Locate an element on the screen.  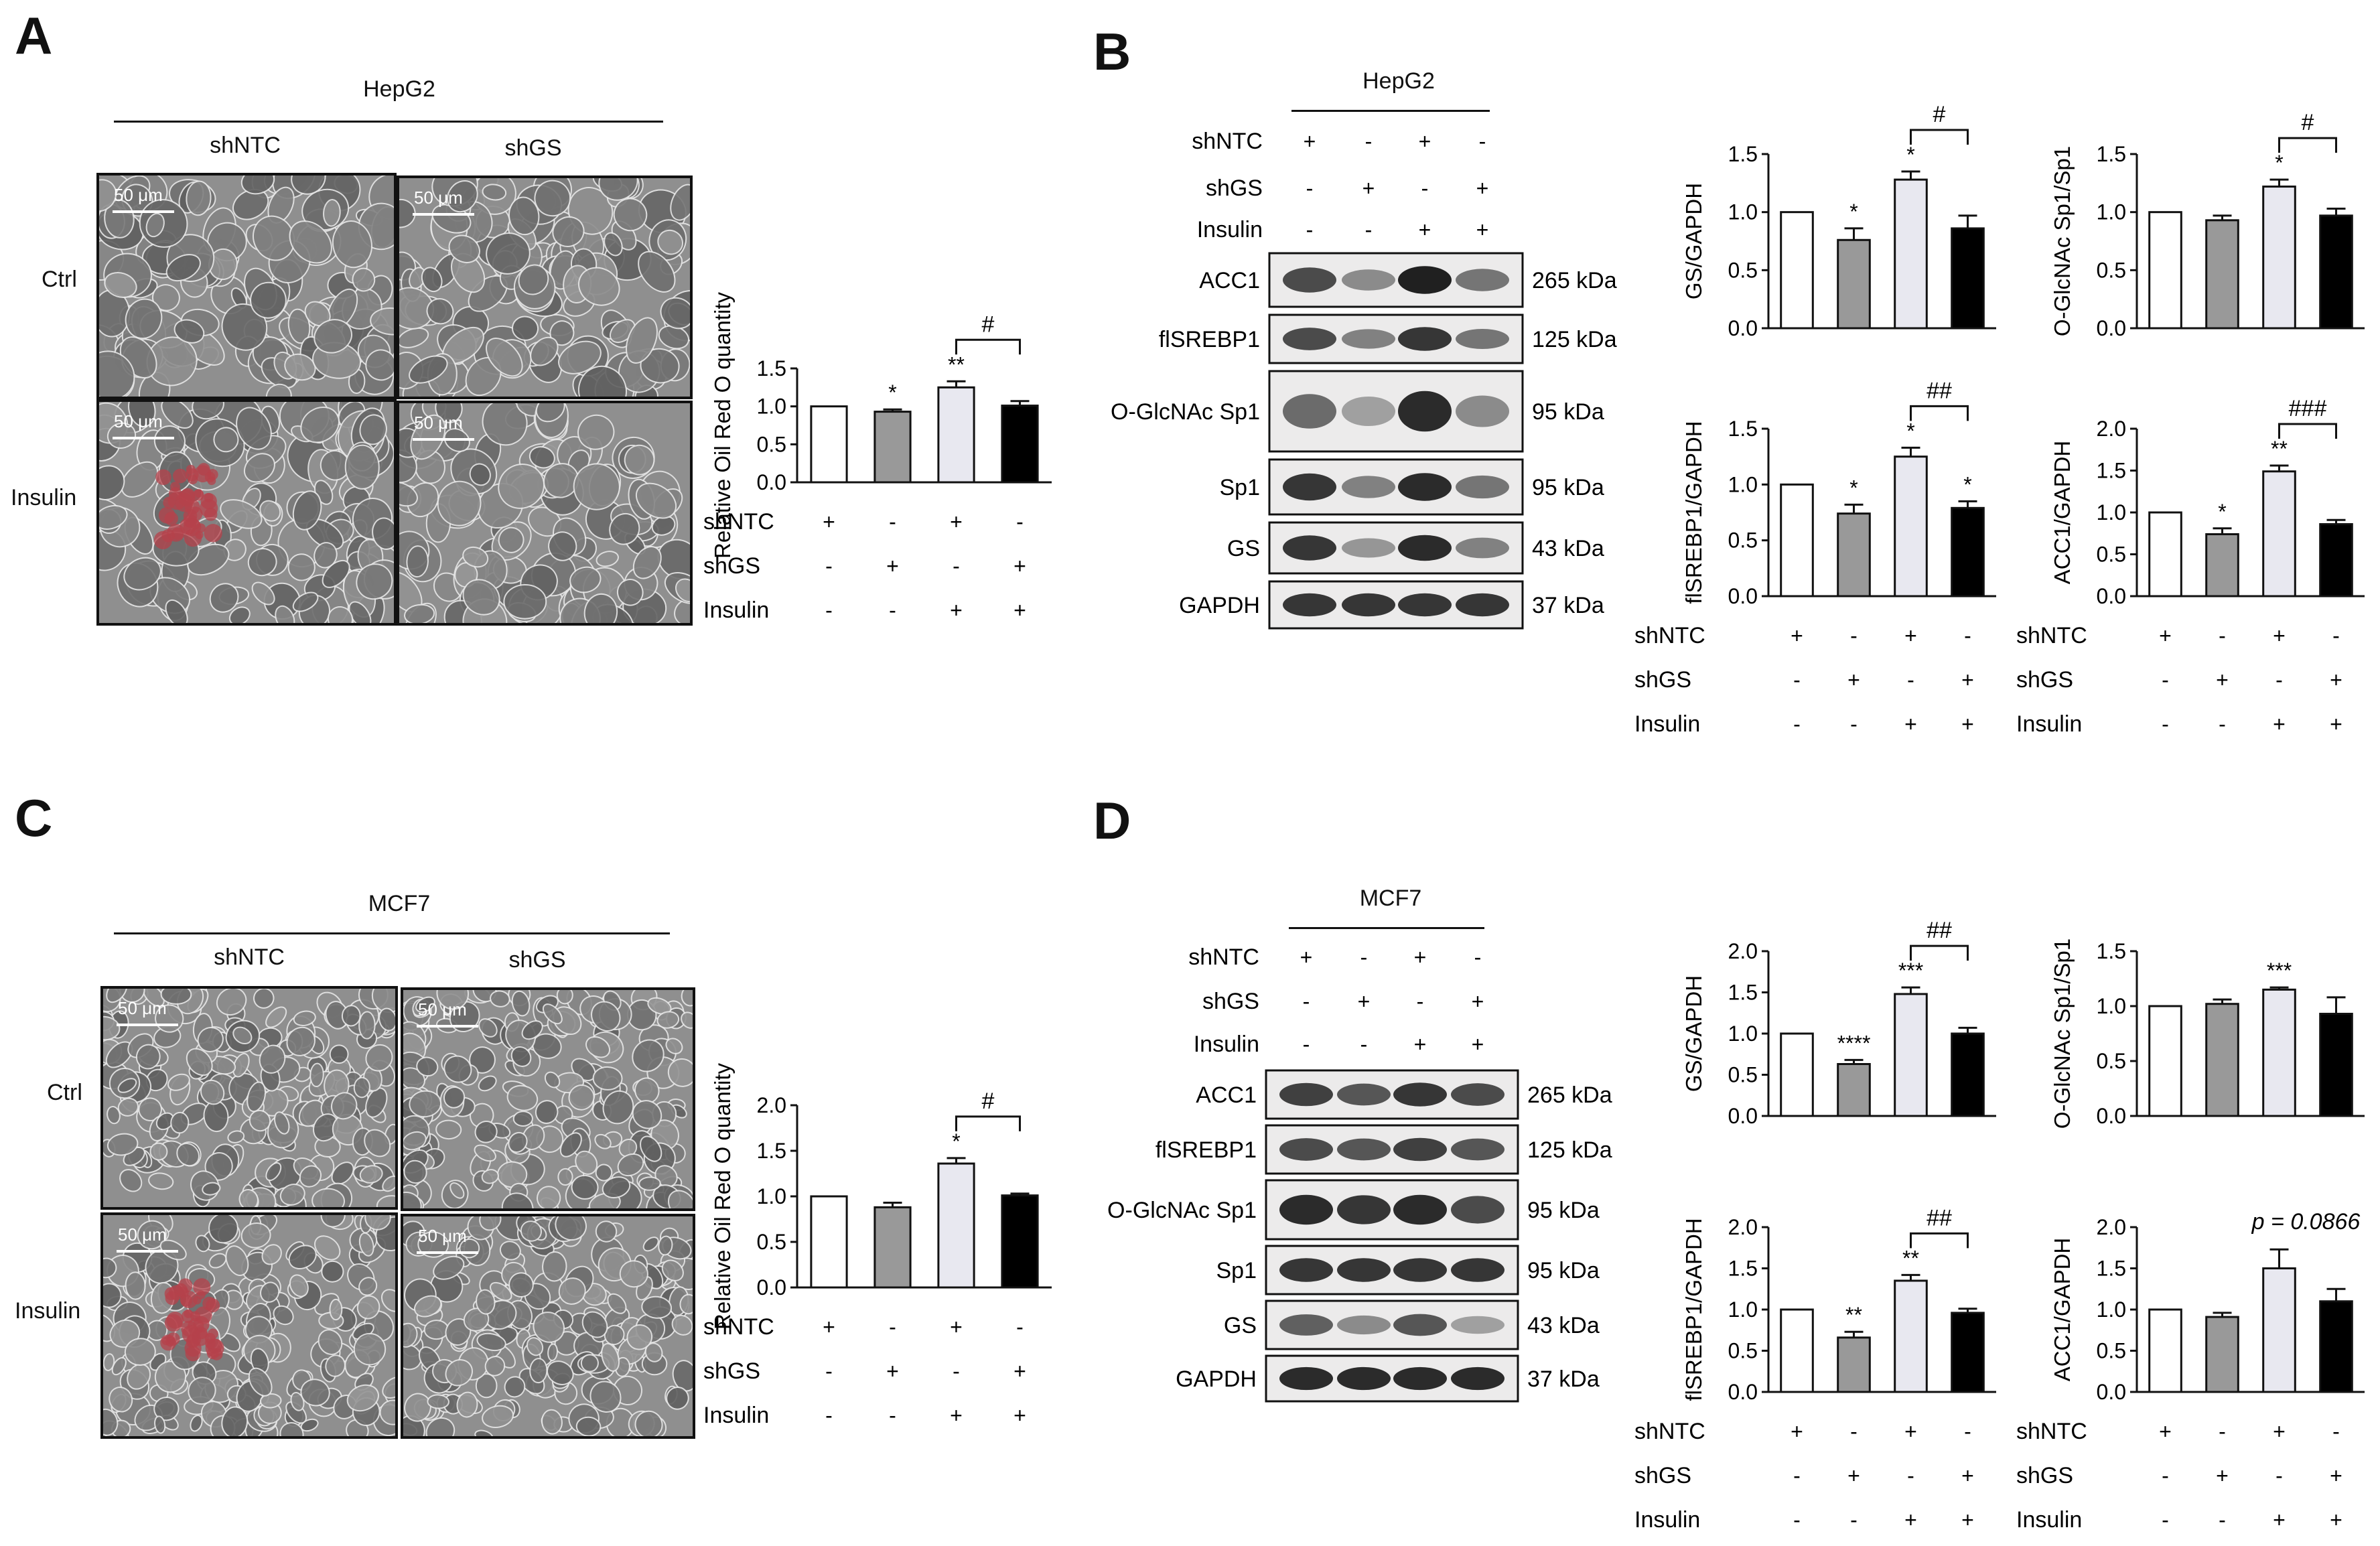
y-tick-label: 2.0 is located at coordinates (1743, 951).